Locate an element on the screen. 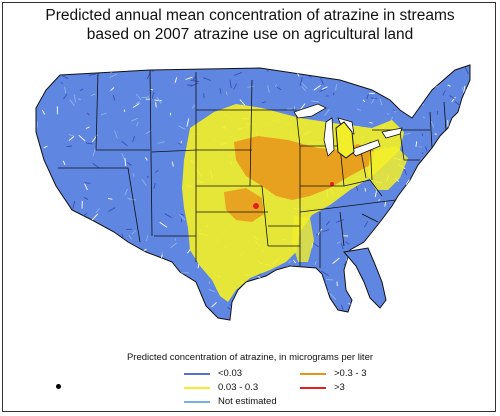  legend-swatch-low is located at coordinates (197, 373).